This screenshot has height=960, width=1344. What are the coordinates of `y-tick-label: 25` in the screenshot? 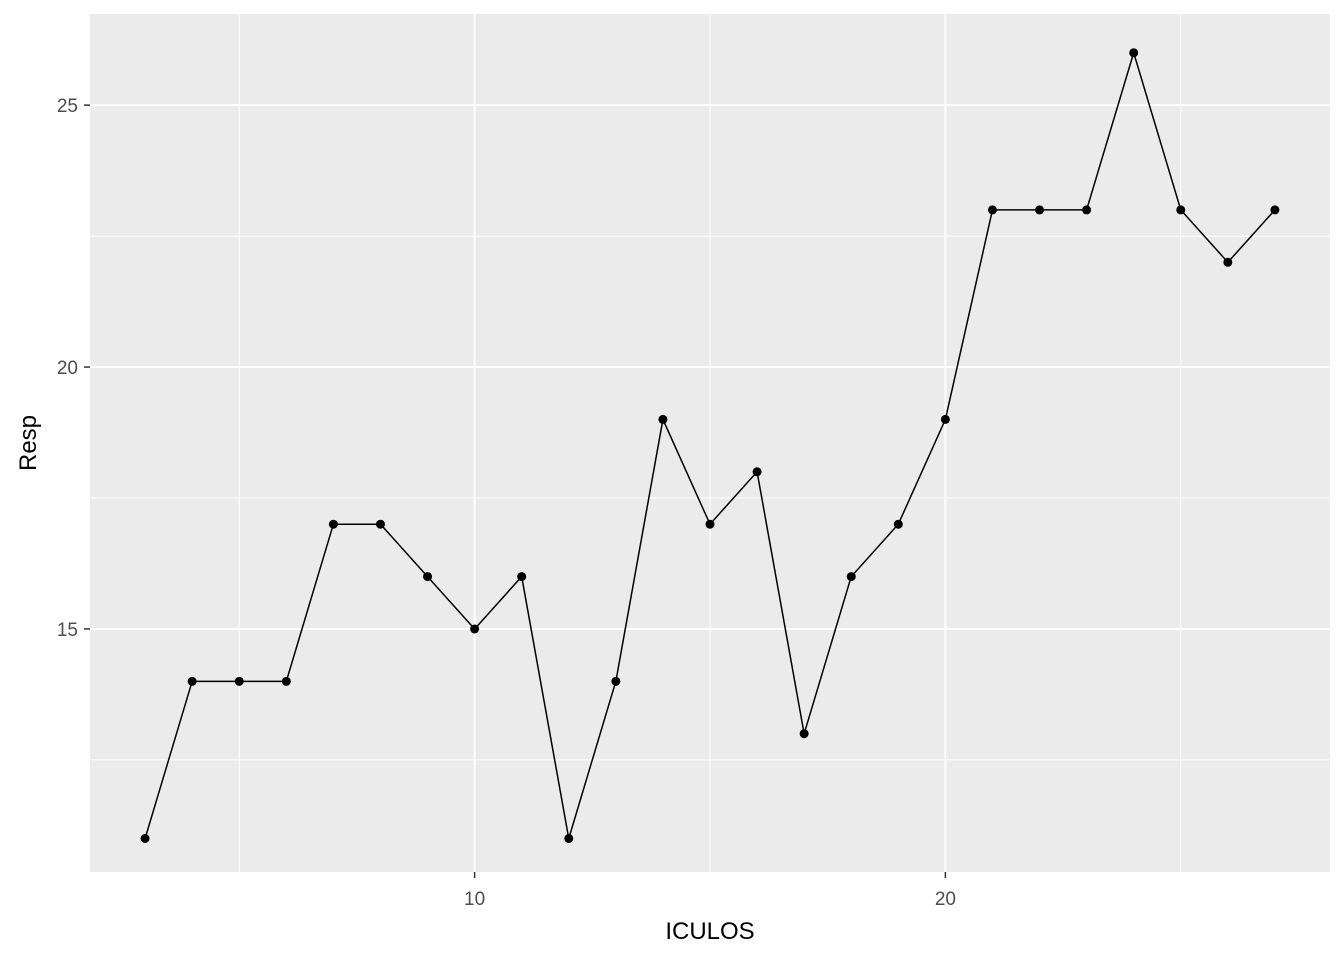 It's located at (67, 106).